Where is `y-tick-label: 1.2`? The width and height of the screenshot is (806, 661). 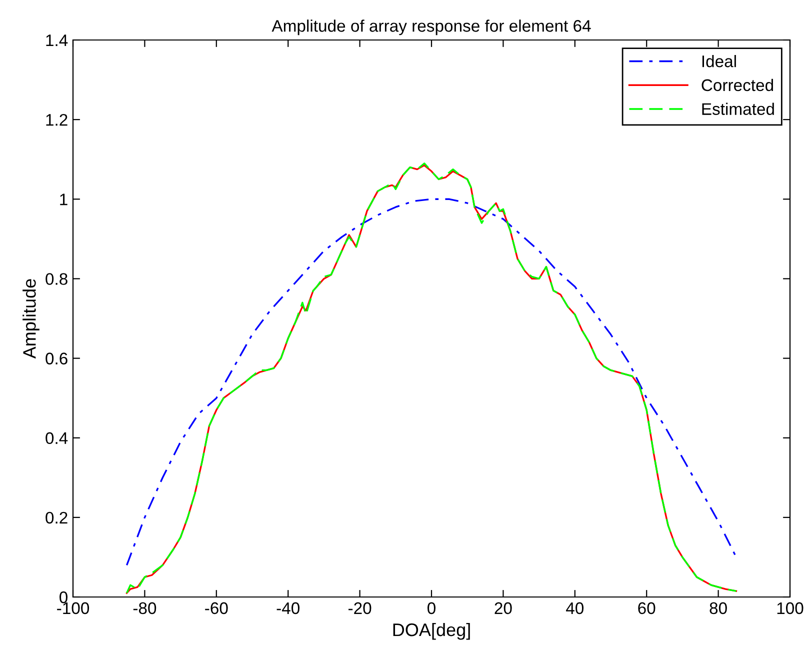 y-tick-label: 1.2 is located at coordinates (57, 120).